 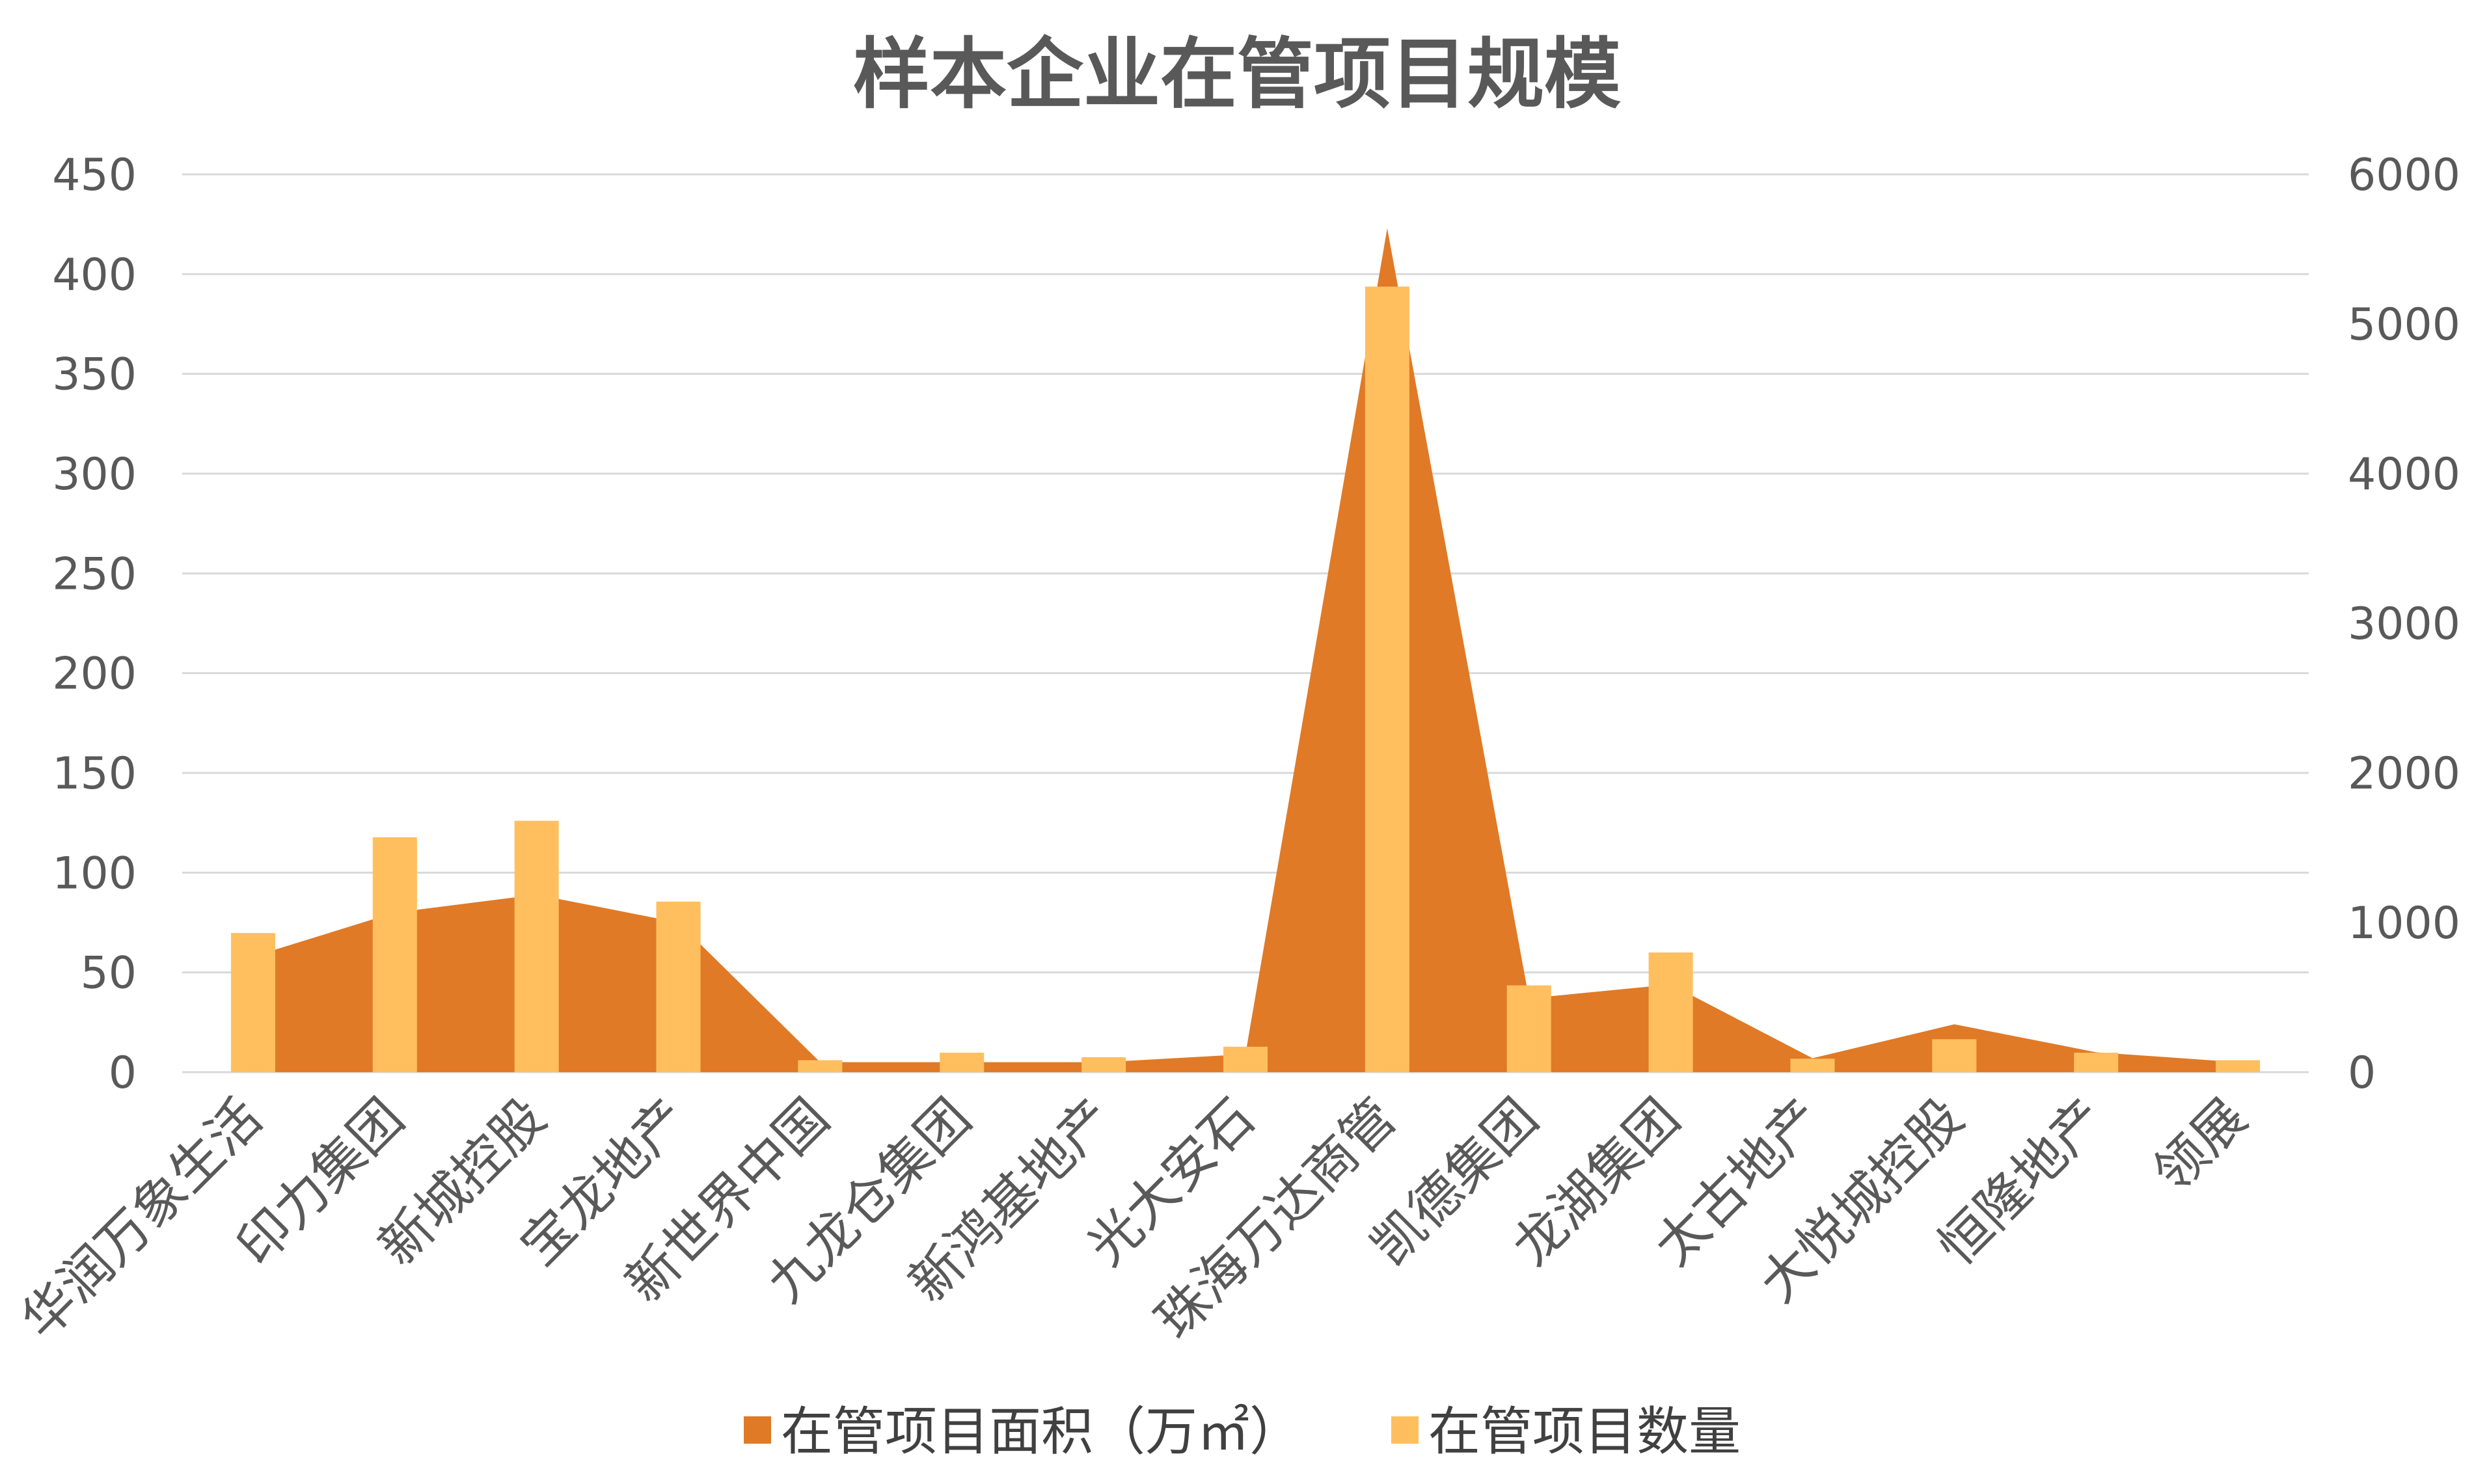 I want to click on right-tick-label: 3000, so click(x=2404, y=624).